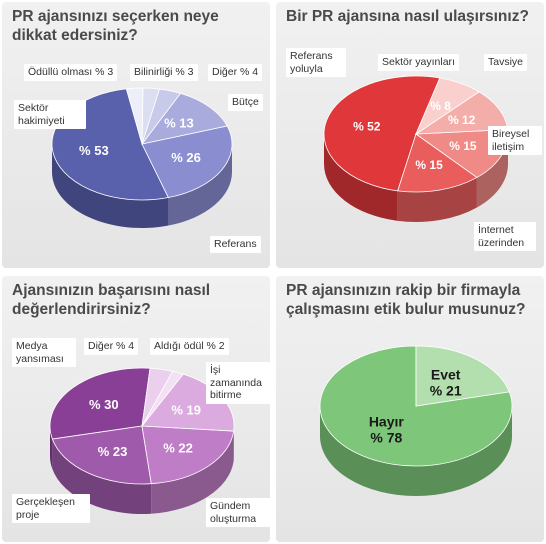  I want to click on callout-bireysel-iletisim: Bireysel iletişim, so click(515, 141).